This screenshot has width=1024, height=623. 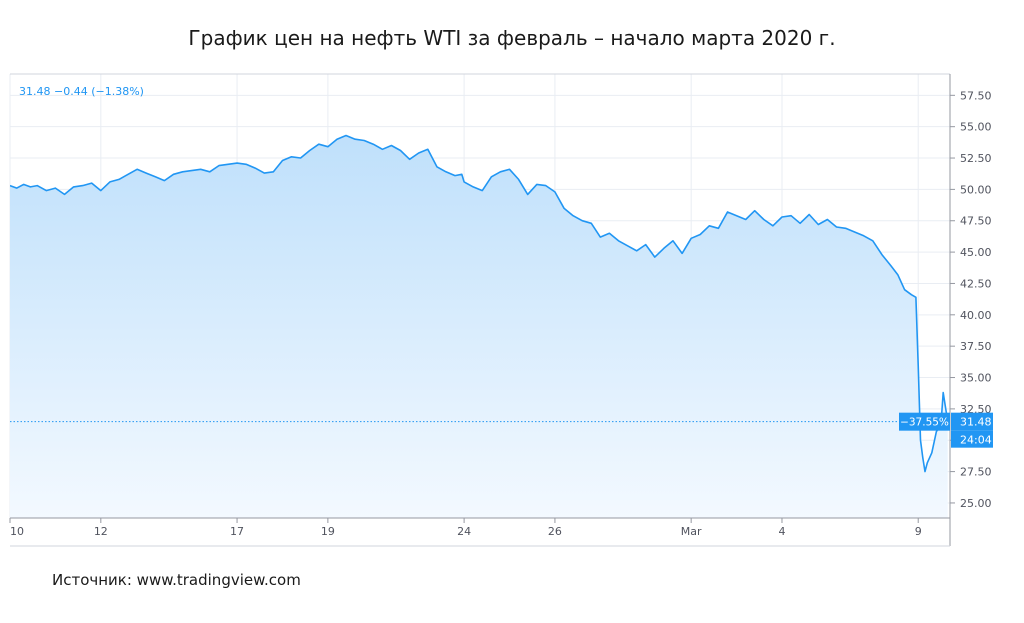 What do you see at coordinates (81, 91) in the screenshot?
I see `legend-price-change: 31.48 −0.44 (−1.38%)` at bounding box center [81, 91].